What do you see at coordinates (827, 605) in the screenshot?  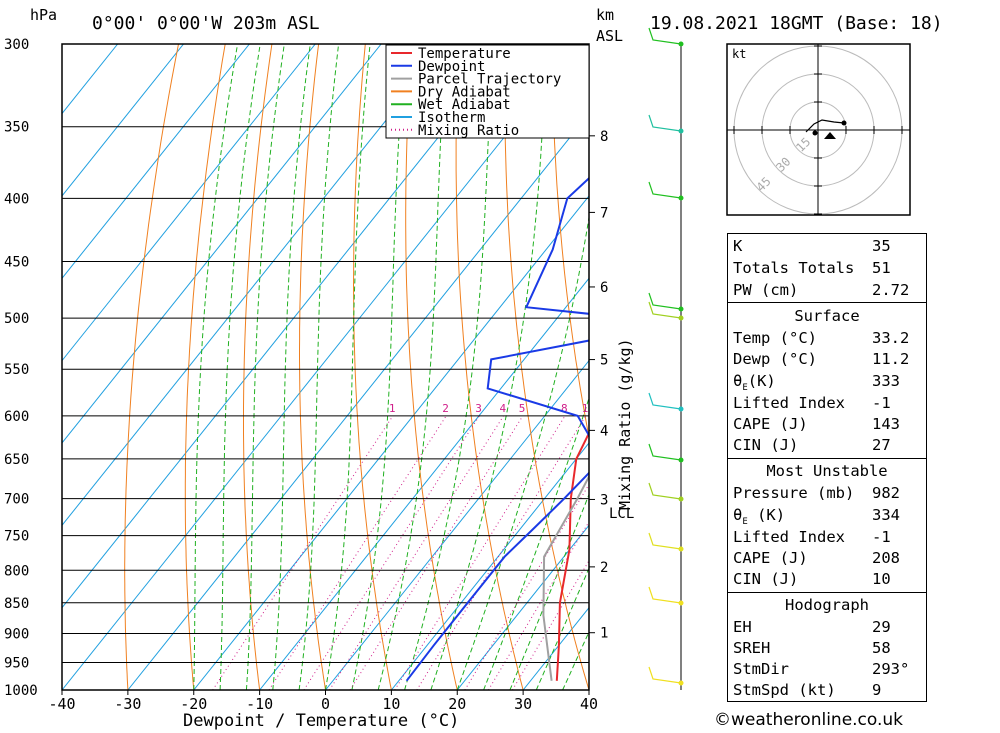 I see `hodograph-heading: Hodograph` at bounding box center [827, 605].